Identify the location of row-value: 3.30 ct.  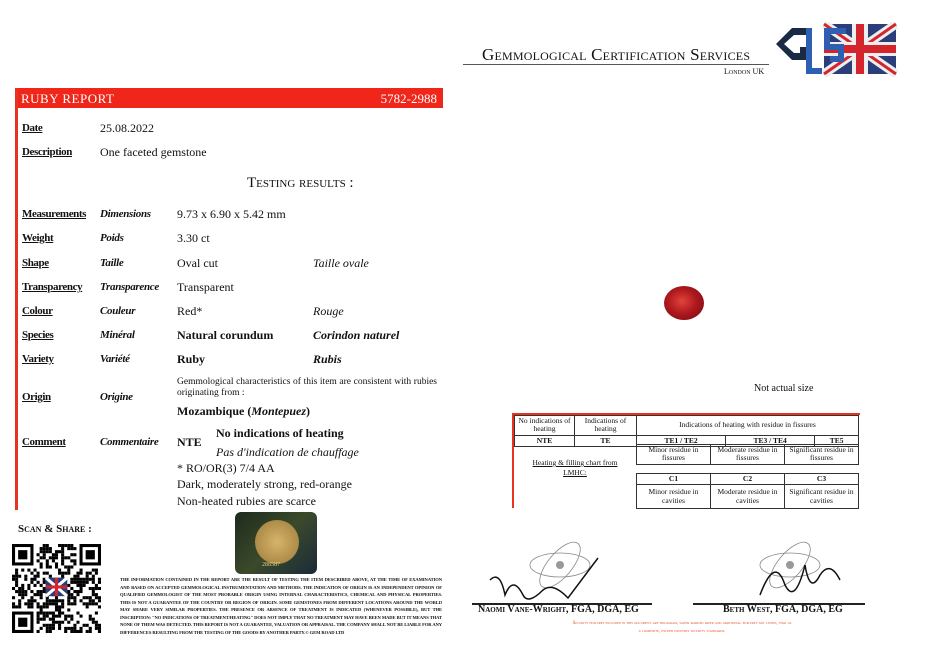
(193, 238).